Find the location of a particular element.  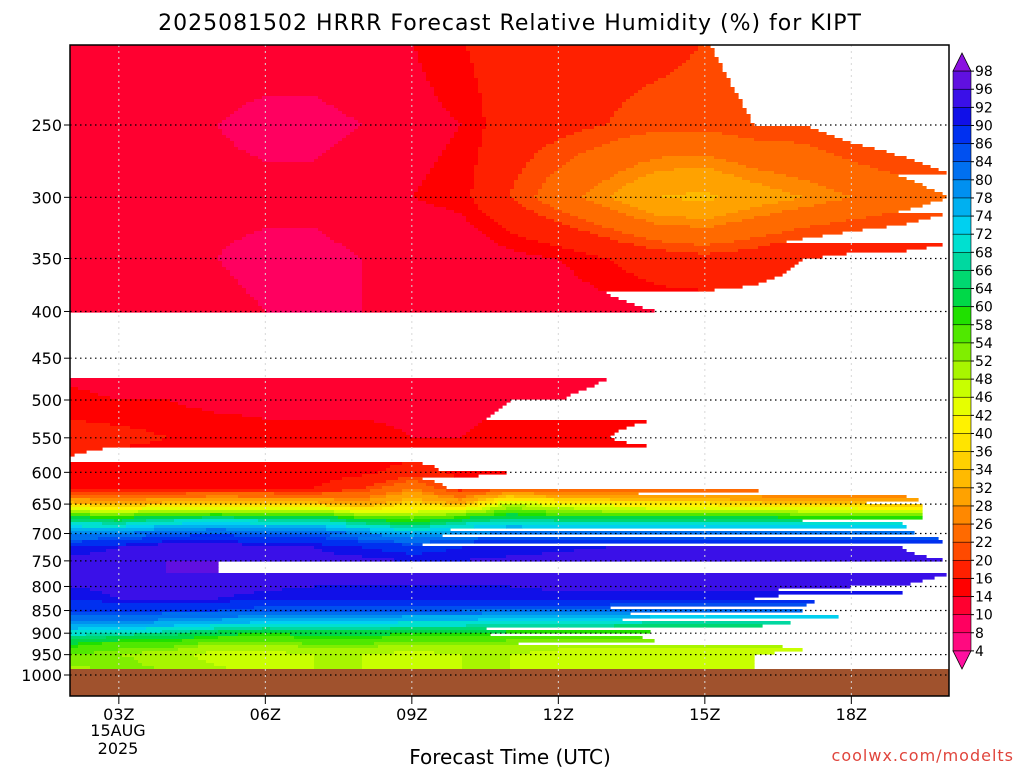

y-tick-label: 800 is located at coordinates (46, 586).